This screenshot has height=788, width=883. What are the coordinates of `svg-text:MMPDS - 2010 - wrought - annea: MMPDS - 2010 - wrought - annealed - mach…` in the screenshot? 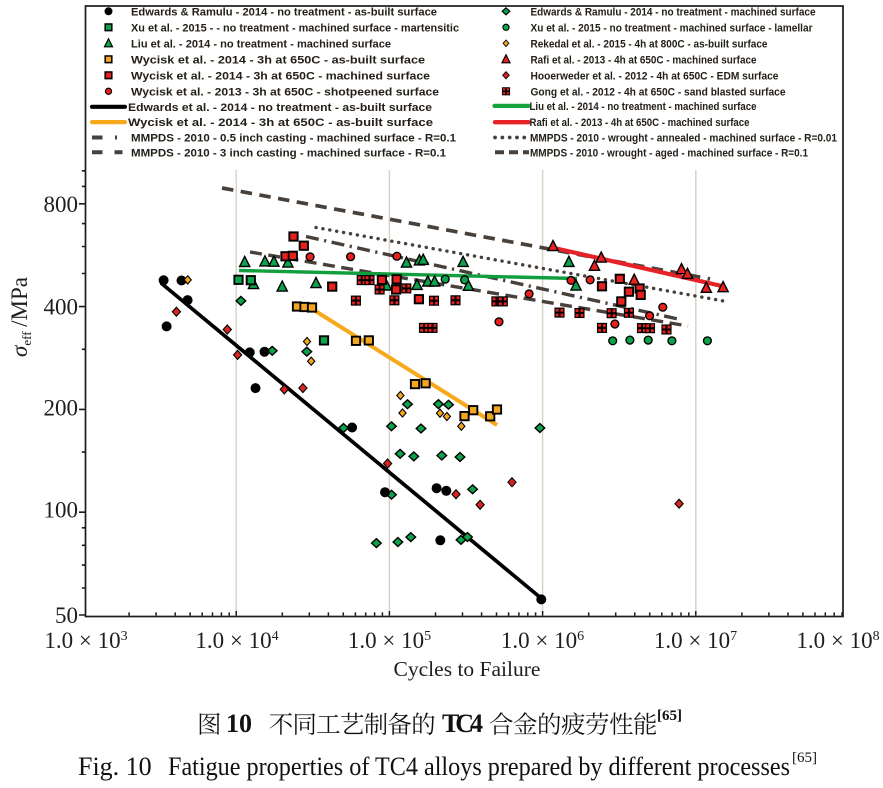 It's located at (683, 139).